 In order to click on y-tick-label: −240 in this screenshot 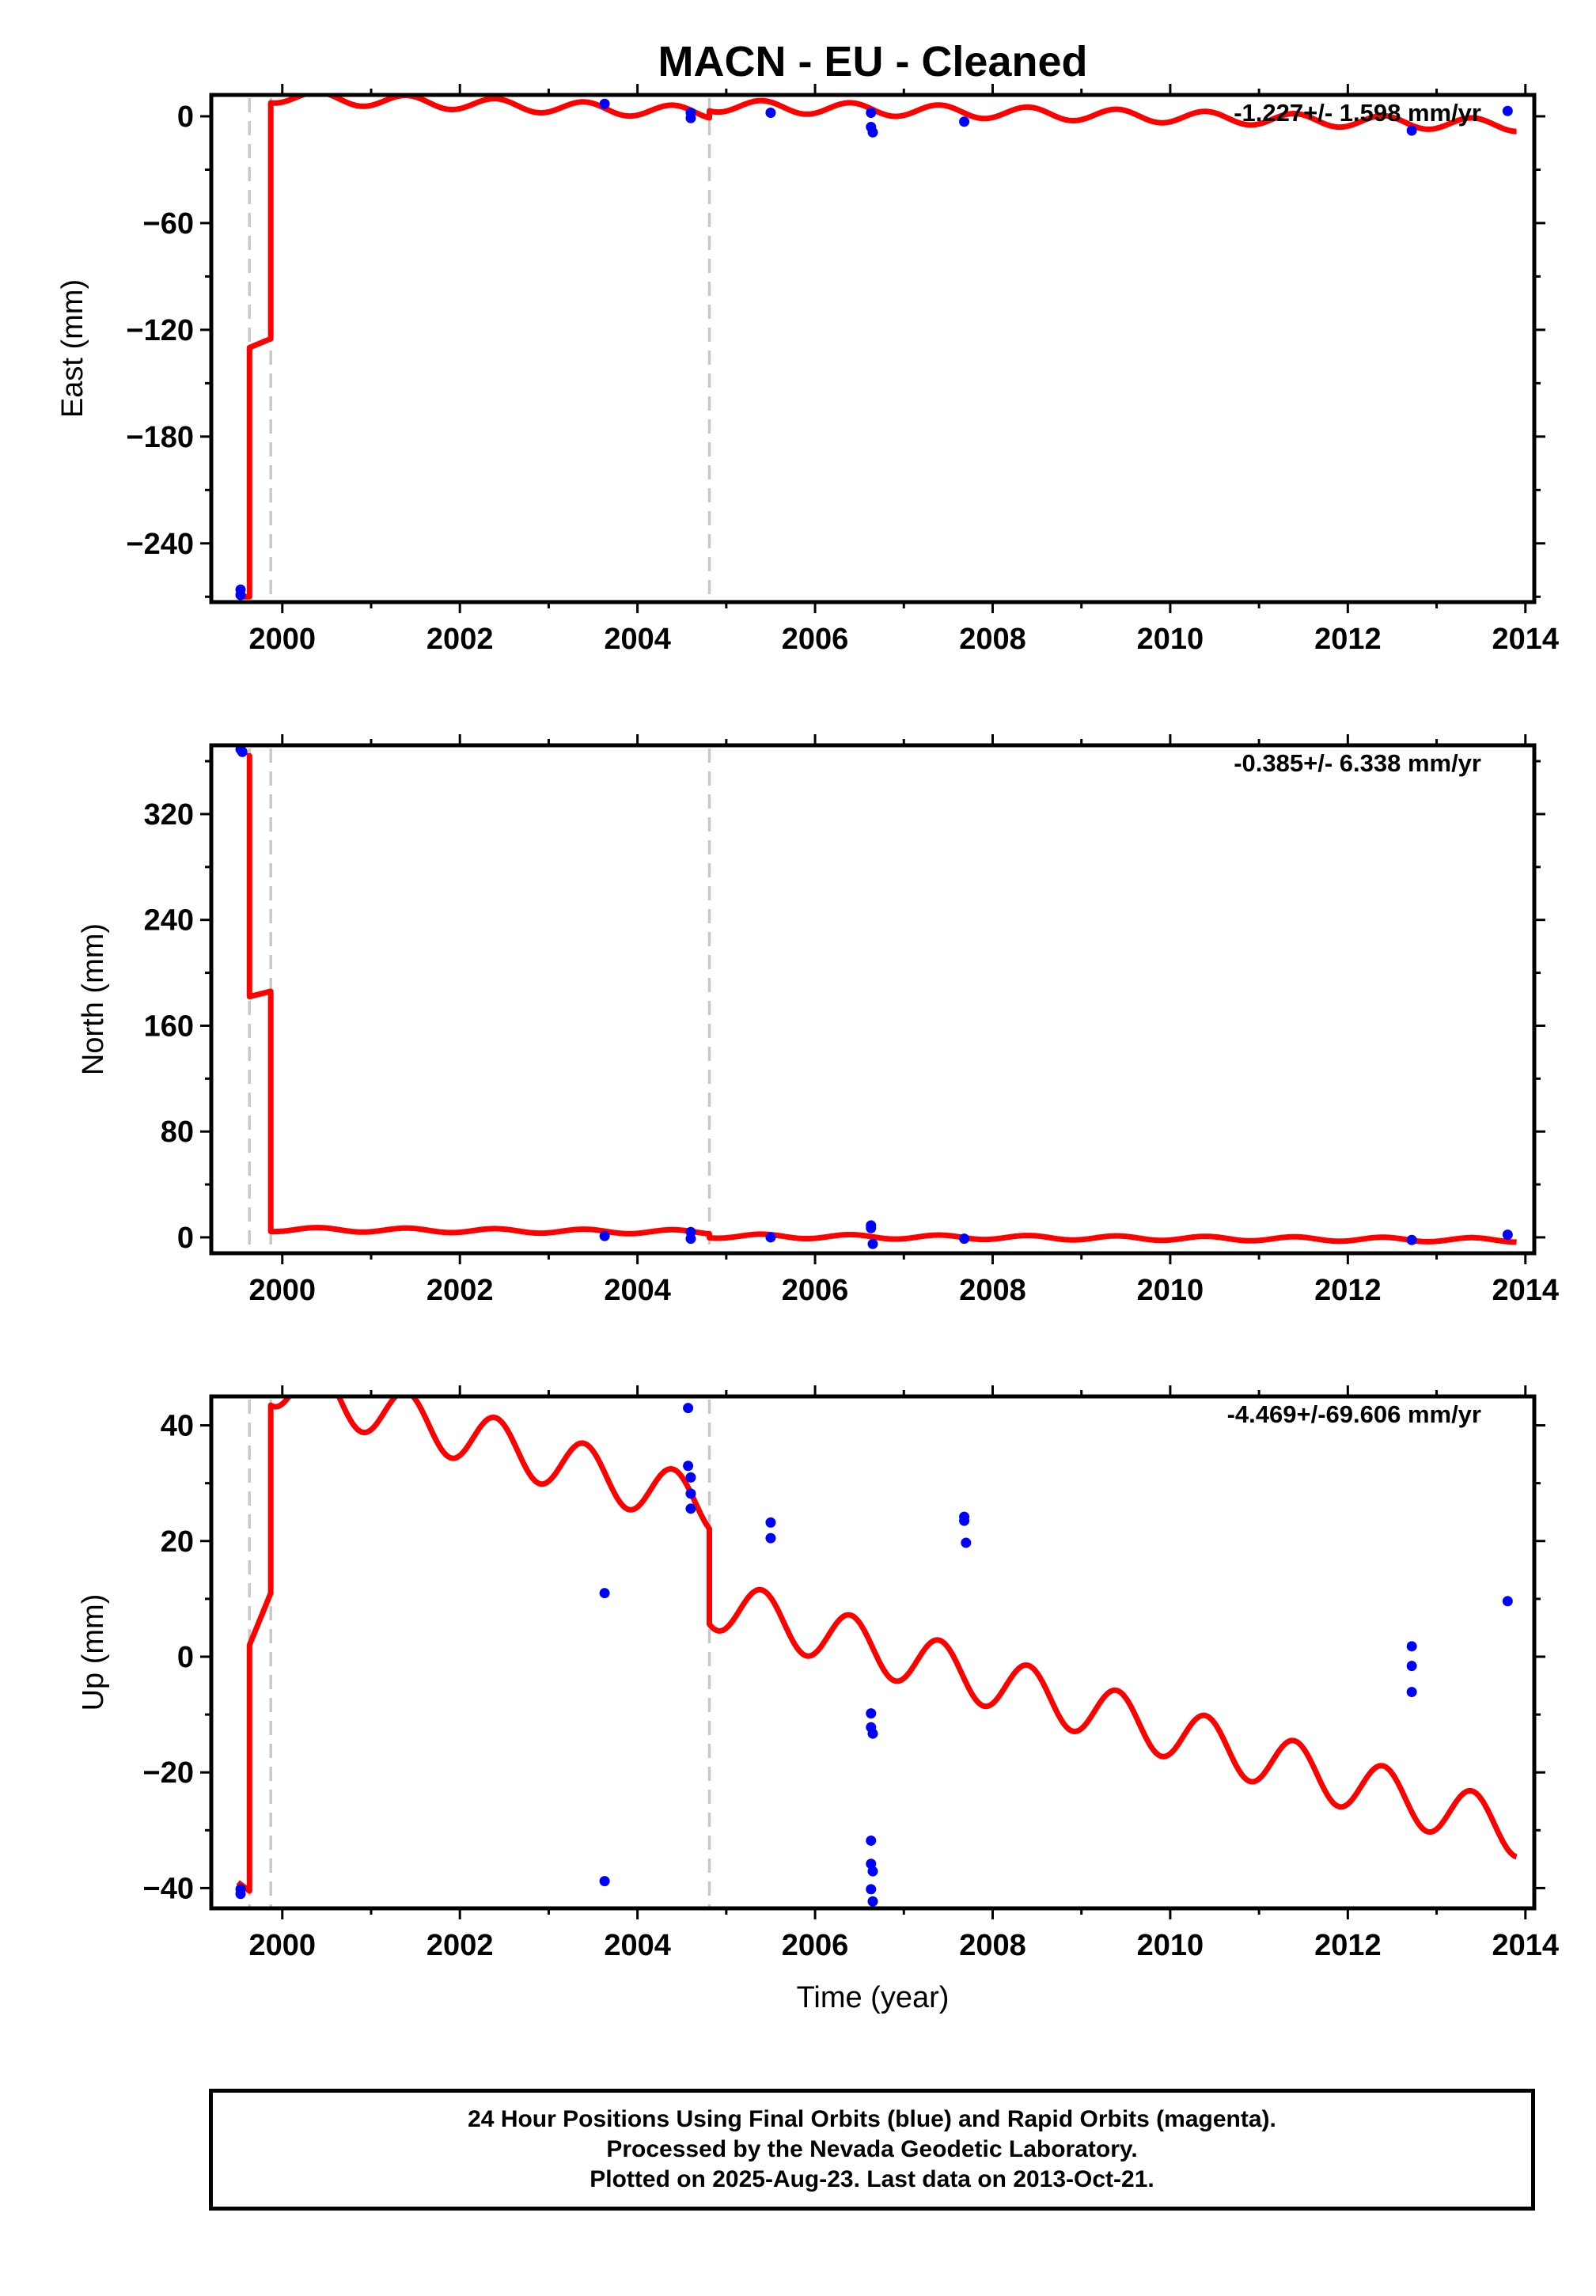, I will do `click(160, 544)`.